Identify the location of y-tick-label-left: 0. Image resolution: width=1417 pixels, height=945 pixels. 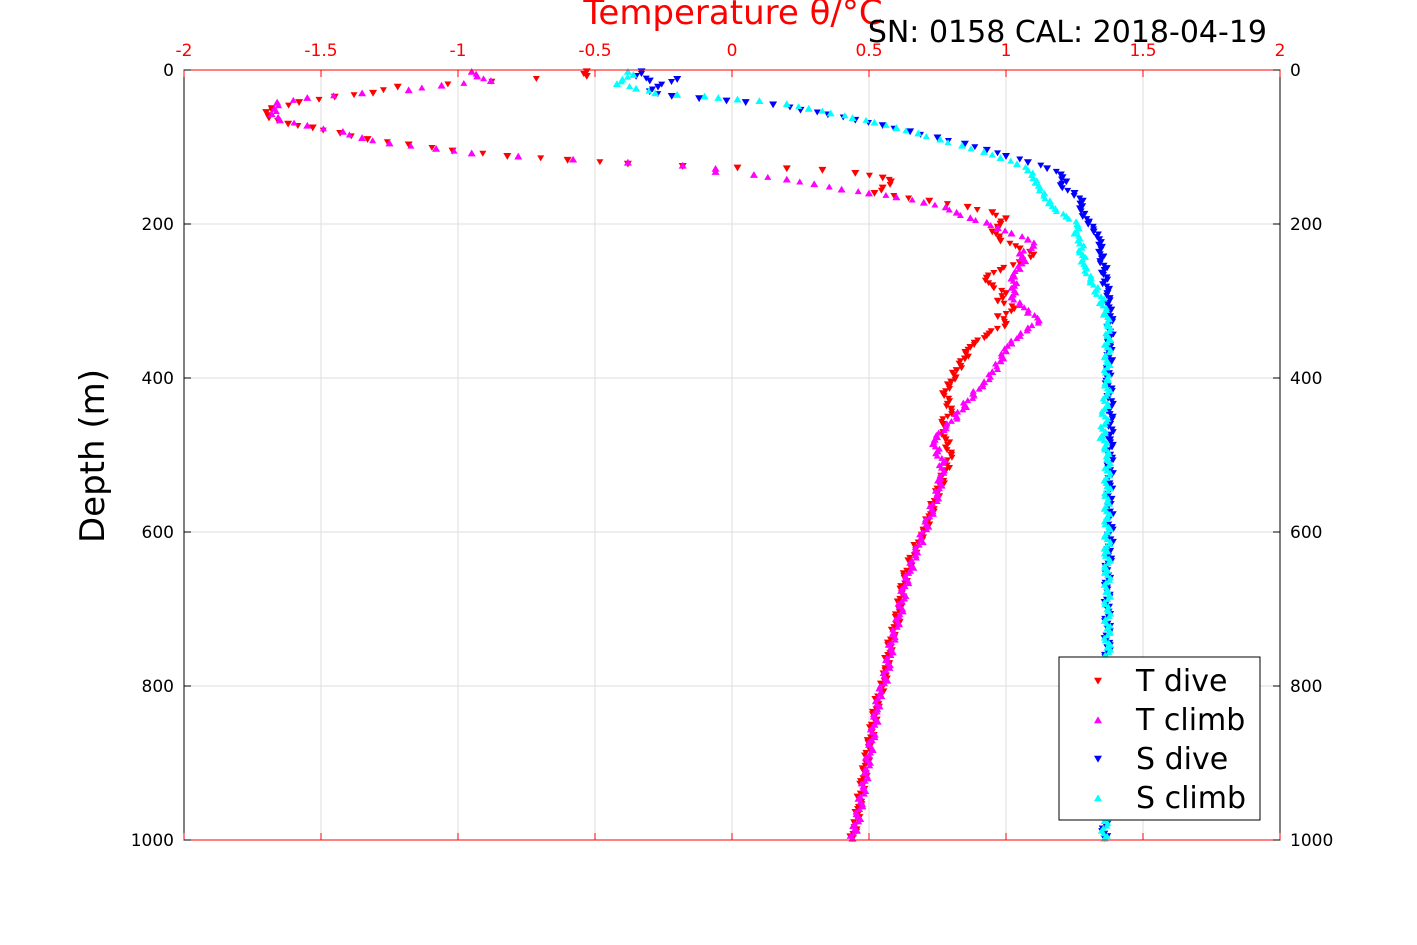
(168, 71).